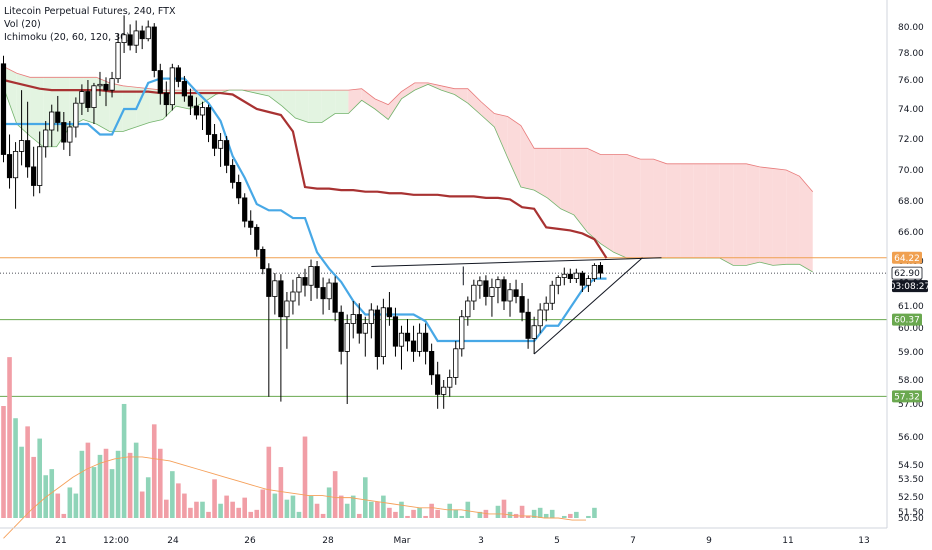  What do you see at coordinates (911, 140) in the screenshot?
I see `y-tick-label: 72.00` at bounding box center [911, 140].